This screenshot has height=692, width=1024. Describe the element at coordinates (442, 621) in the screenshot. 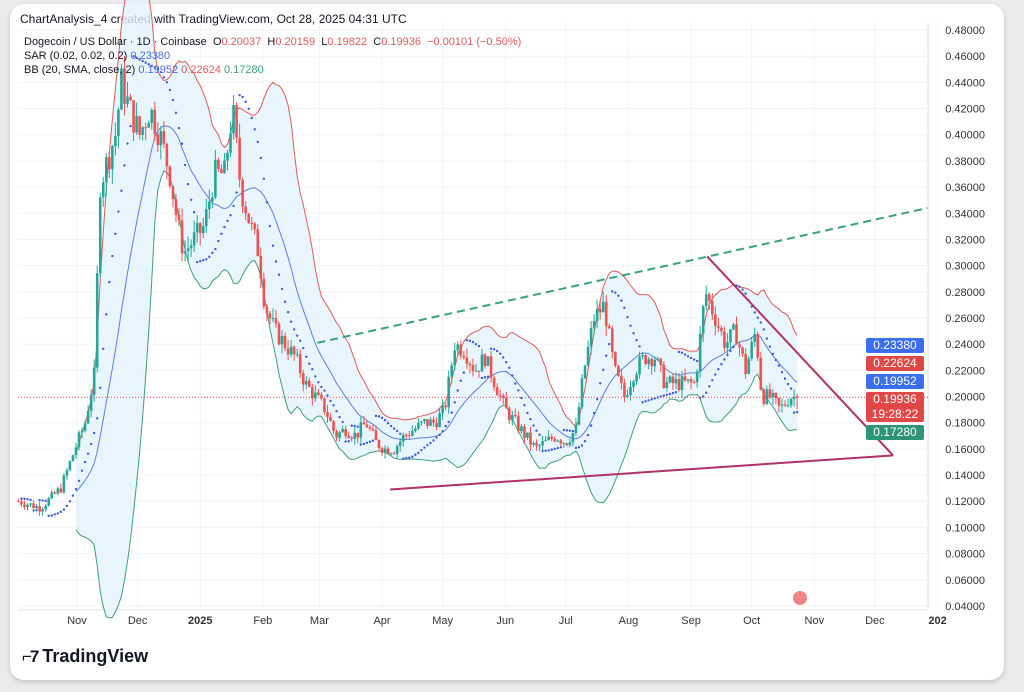

I see `x-tick-label: May` at that location.